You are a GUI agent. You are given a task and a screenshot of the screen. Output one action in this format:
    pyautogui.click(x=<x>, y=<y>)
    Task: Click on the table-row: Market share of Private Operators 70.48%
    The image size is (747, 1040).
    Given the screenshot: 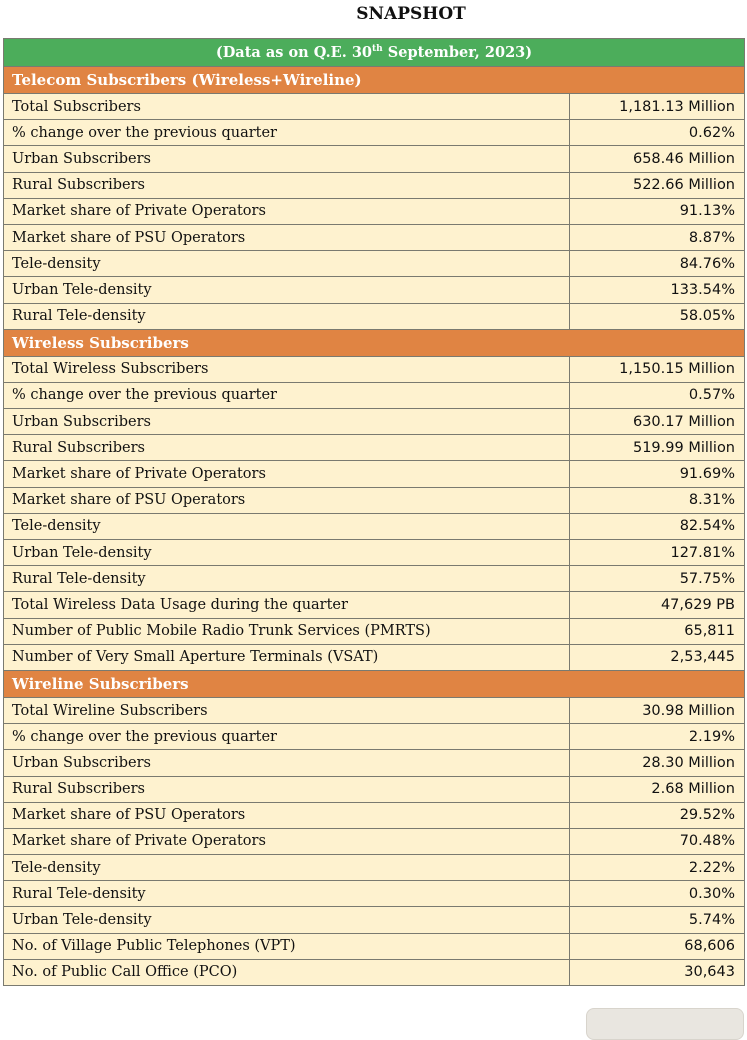 What is the action you would take?
    pyautogui.click(x=374, y=841)
    